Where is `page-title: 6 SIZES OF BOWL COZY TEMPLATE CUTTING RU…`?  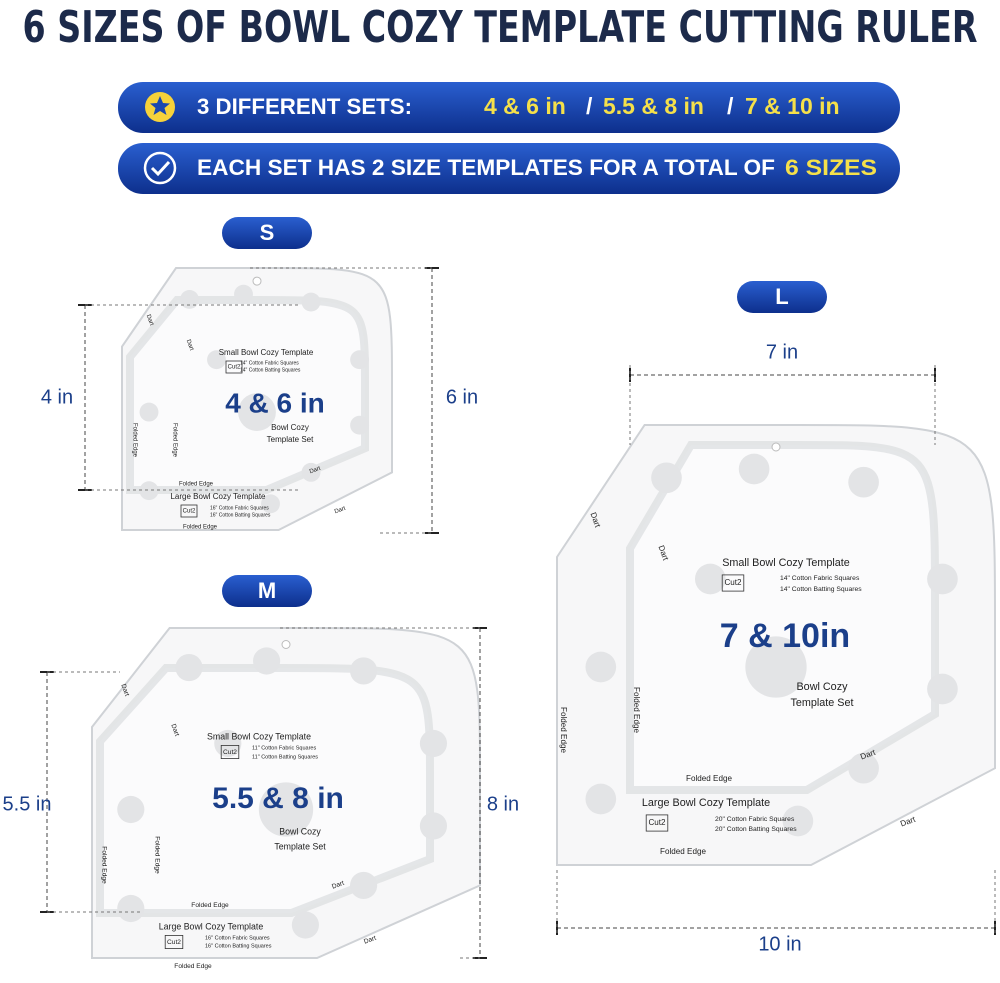 page-title: 6 SIZES OF BOWL COZY TEMPLATE CUTTING RU… is located at coordinates (500, 27).